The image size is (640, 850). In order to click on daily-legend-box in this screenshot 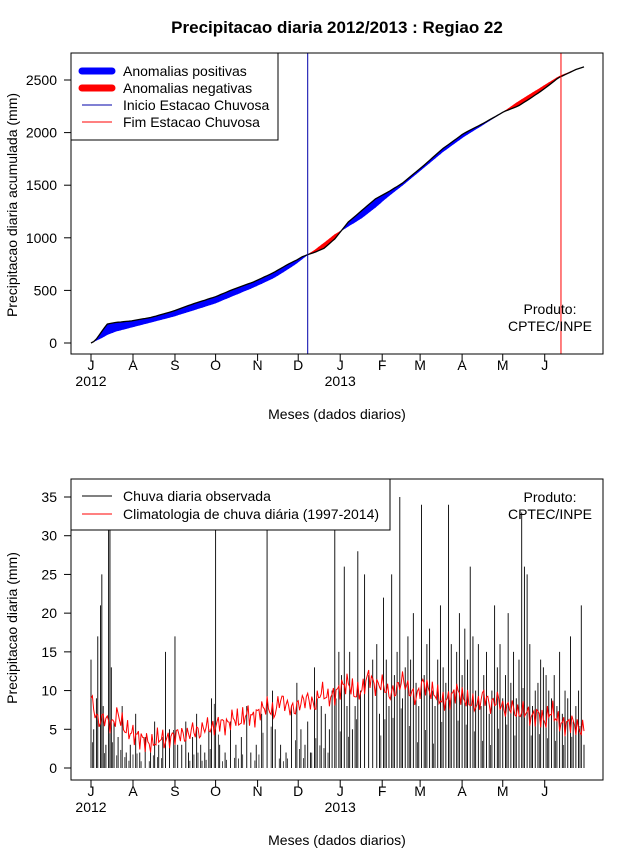, I will do `click(230, 504)`.